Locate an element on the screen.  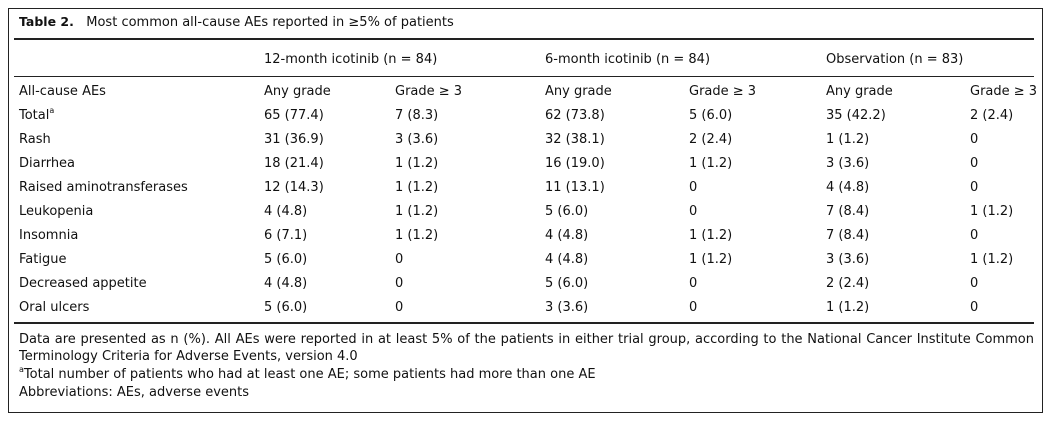
group-header: 6-month icotinib (n = 84) is located at coordinates (628, 59).